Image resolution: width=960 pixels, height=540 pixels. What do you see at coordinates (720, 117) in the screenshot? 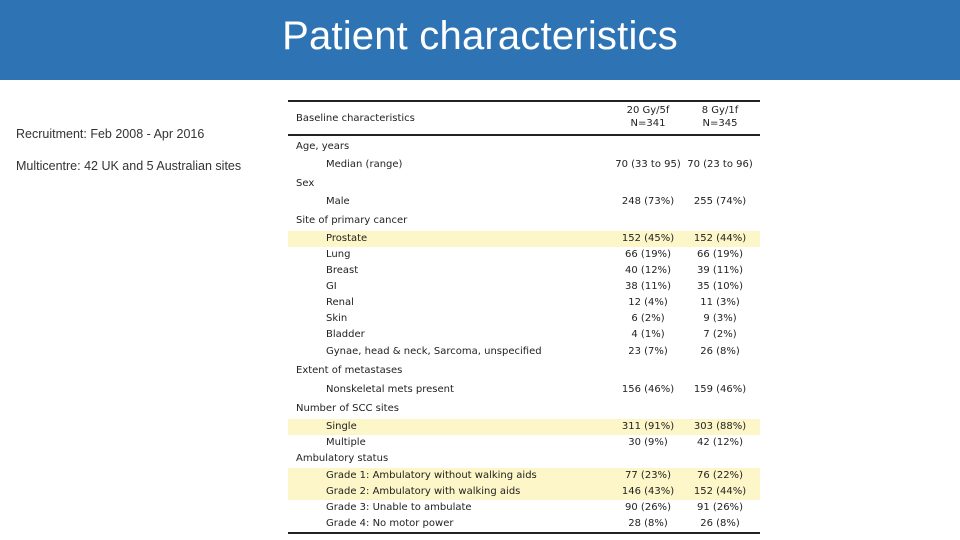
I see `header-col-8gy: 8 Gy/1f N=345` at bounding box center [720, 117].